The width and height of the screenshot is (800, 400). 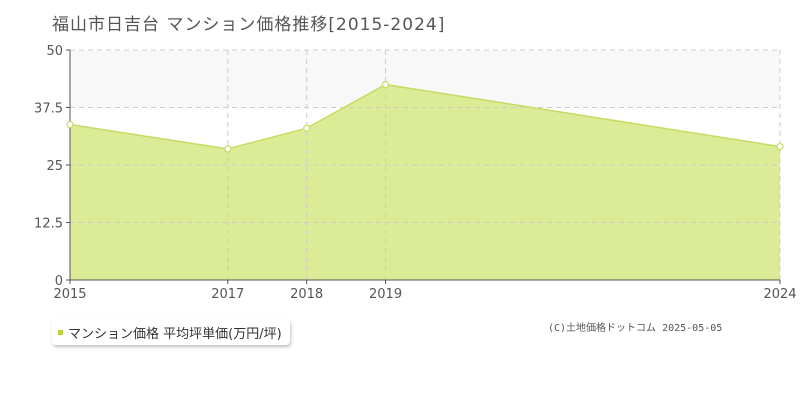 I want to click on copyright-text: (C)土地価格ドットコム 2025-05-05, so click(x=635, y=328).